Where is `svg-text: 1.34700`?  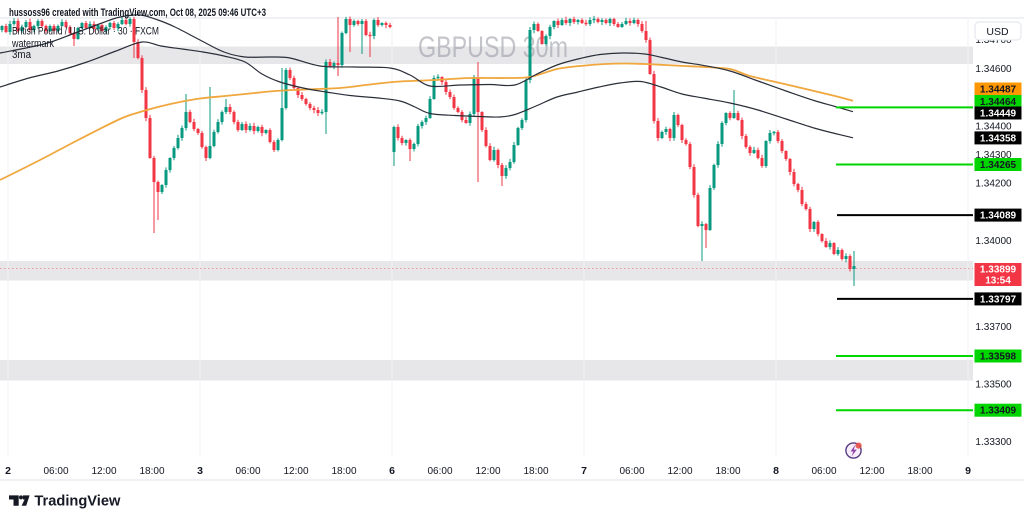
svg-text: 1.34700 is located at coordinates (993, 40).